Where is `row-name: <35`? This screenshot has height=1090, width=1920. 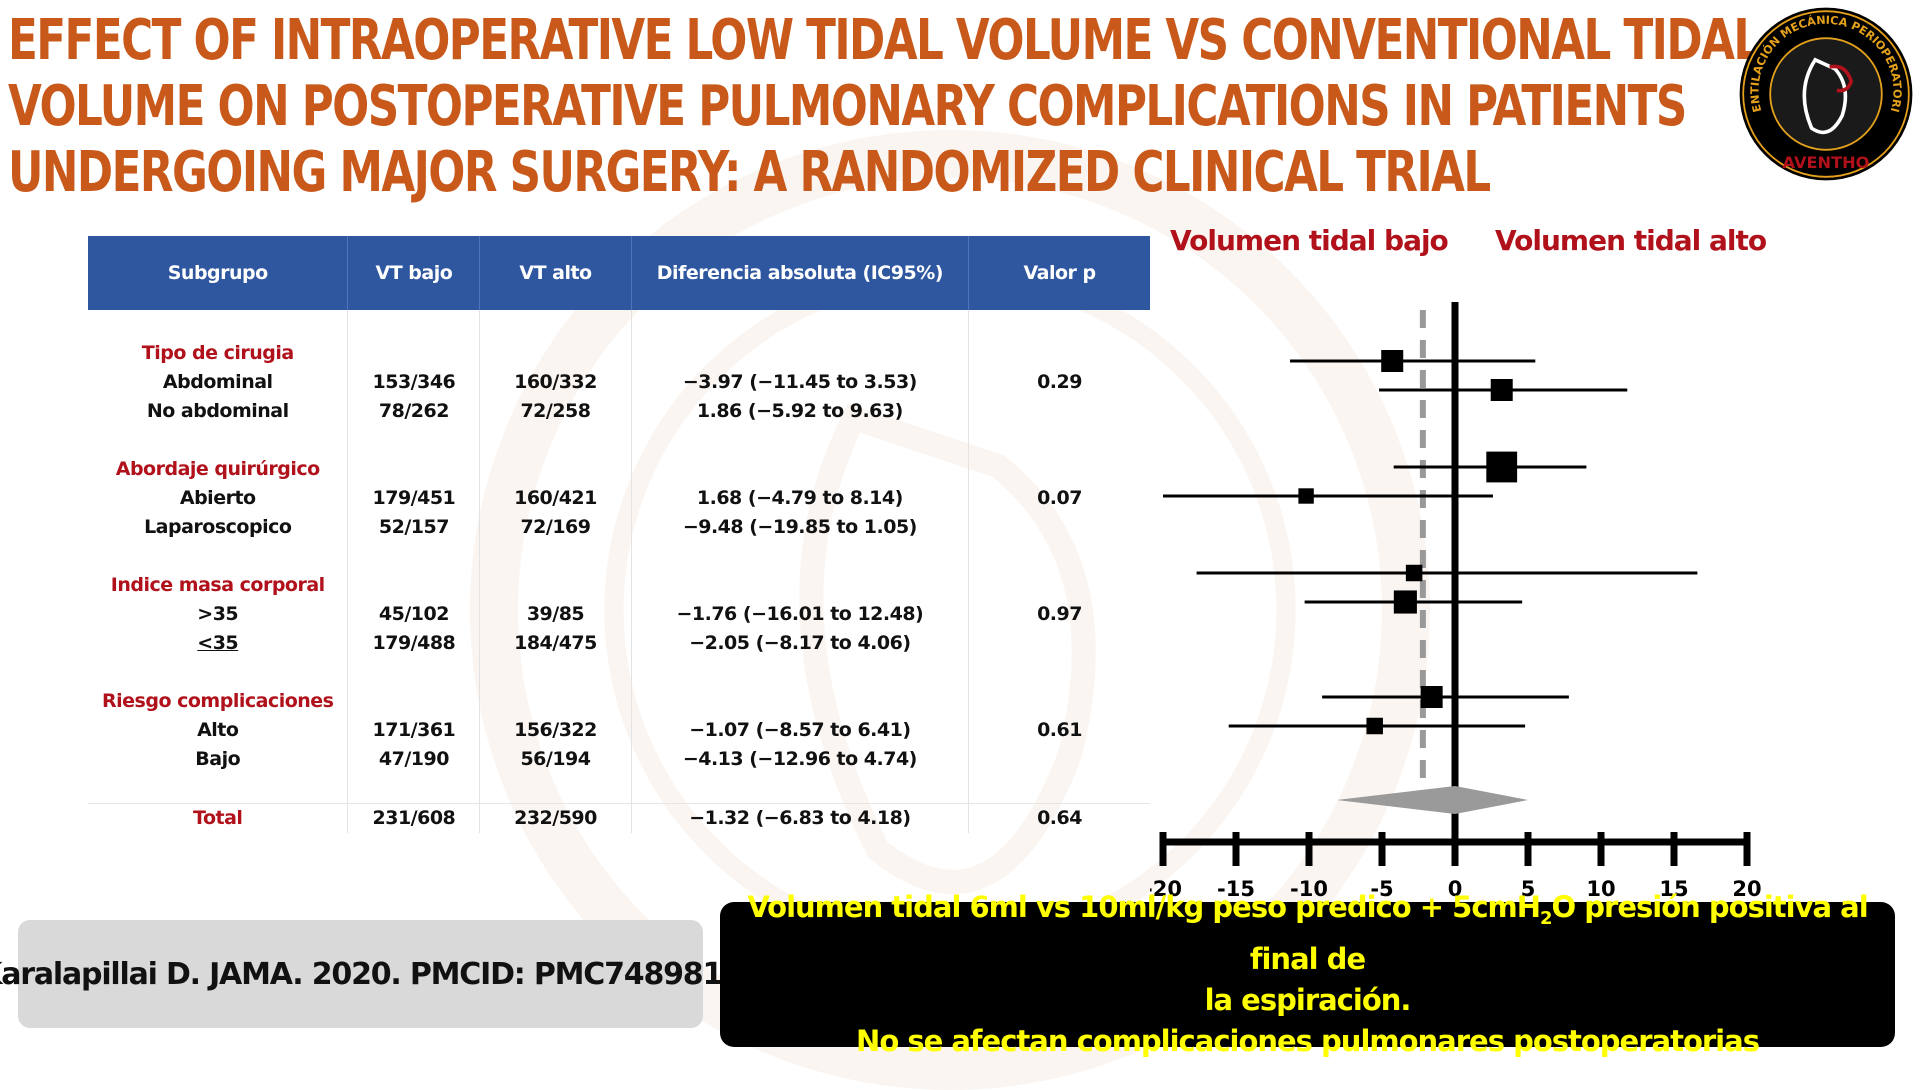 row-name: <35 is located at coordinates (218, 643).